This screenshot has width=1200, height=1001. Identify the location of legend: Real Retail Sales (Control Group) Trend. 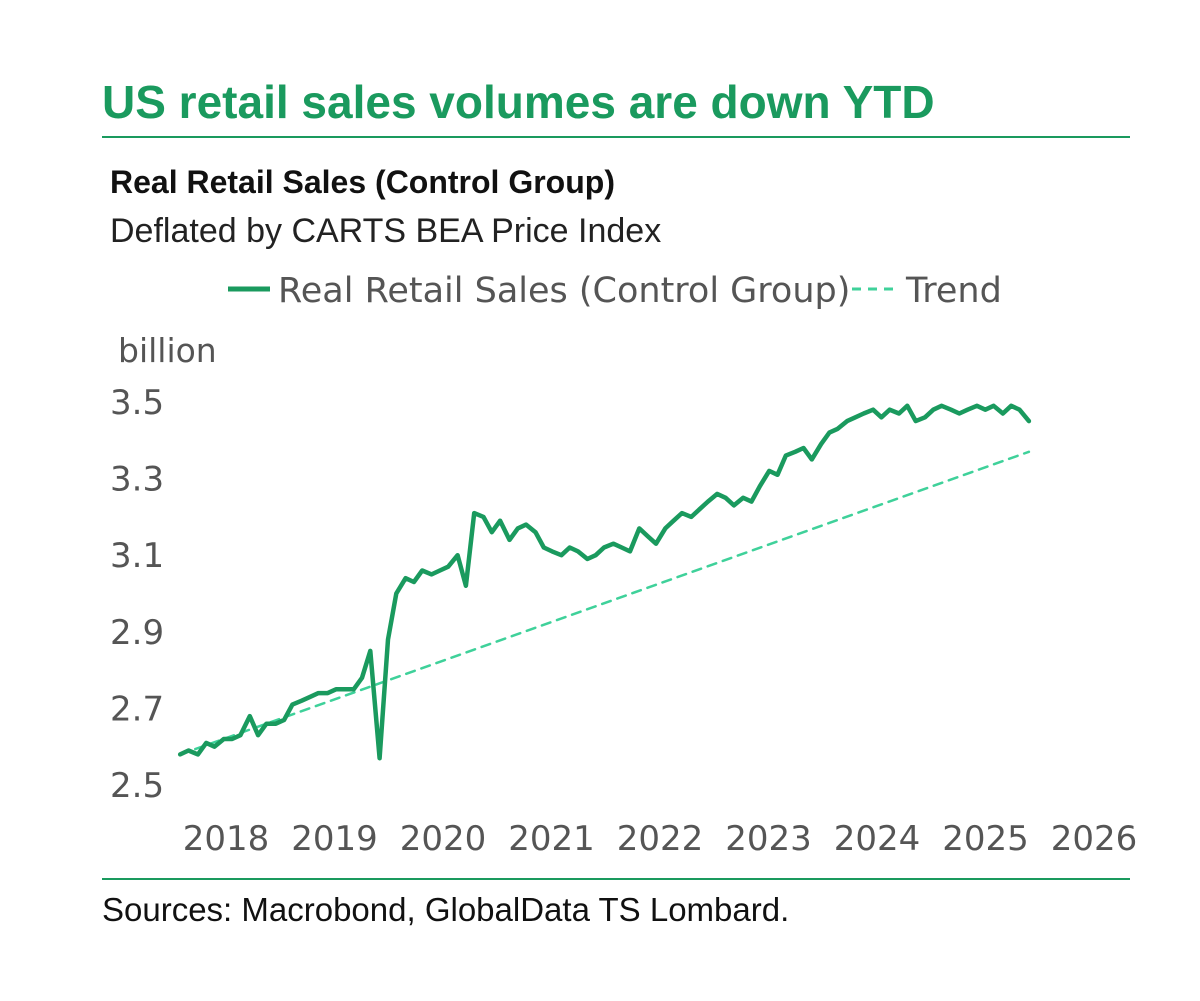
(615, 291).